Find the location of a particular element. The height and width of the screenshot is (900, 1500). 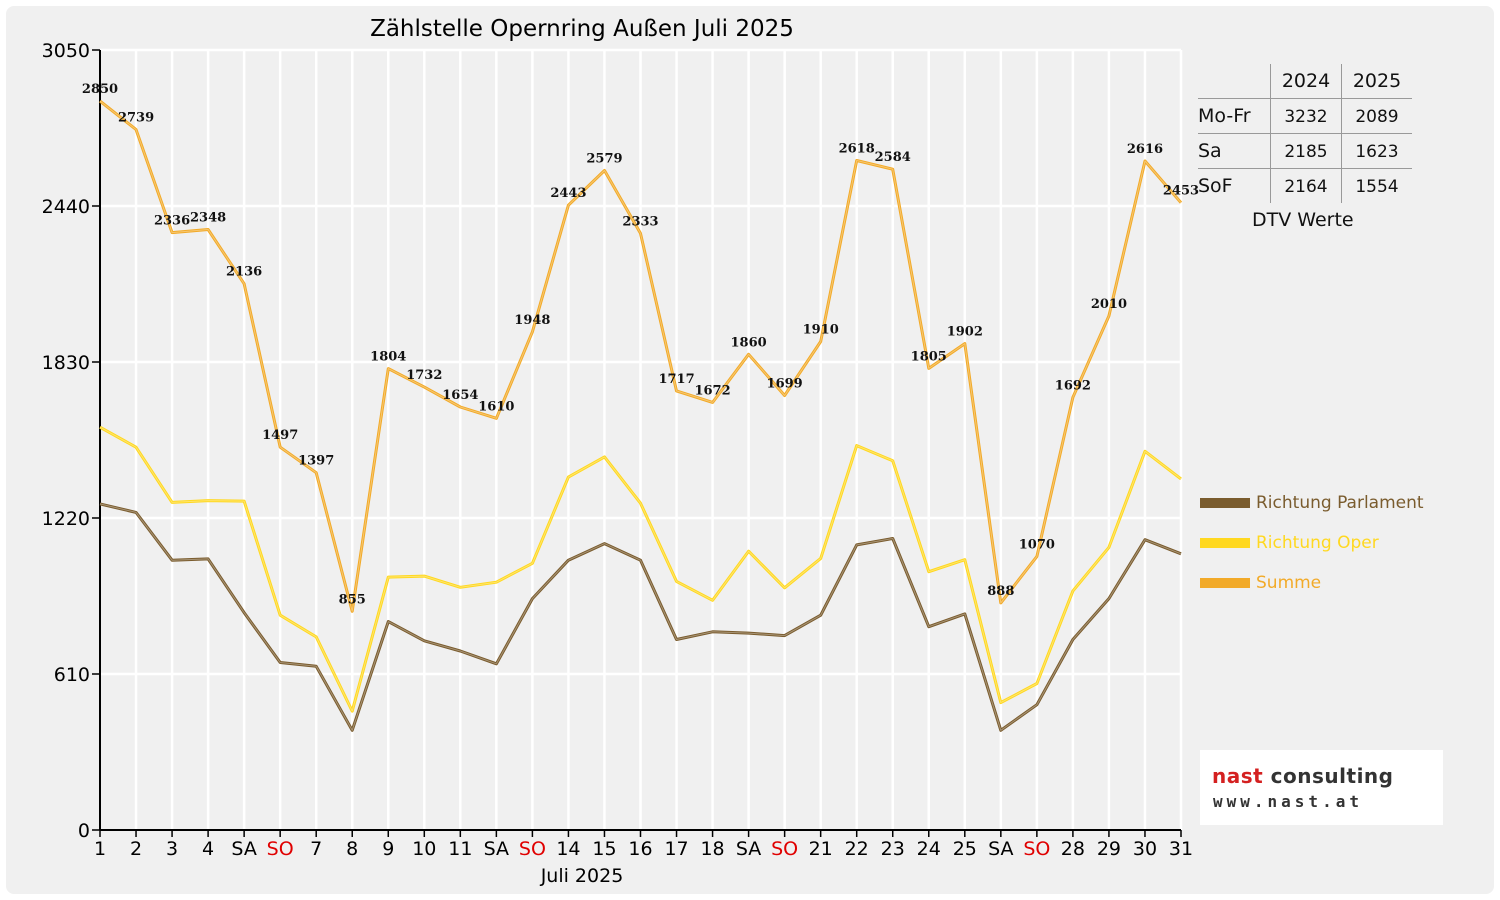

legend-item-parlament: Richtung Parlament is located at coordinates (1312, 503).